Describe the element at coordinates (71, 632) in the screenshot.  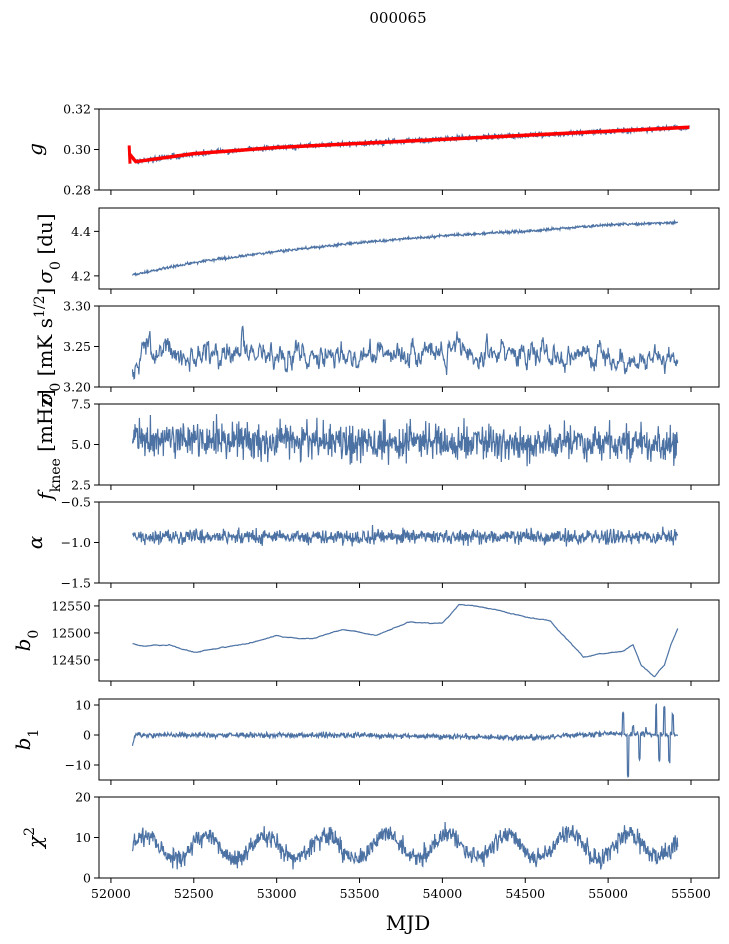
I see `ytick-label: 12500` at that location.